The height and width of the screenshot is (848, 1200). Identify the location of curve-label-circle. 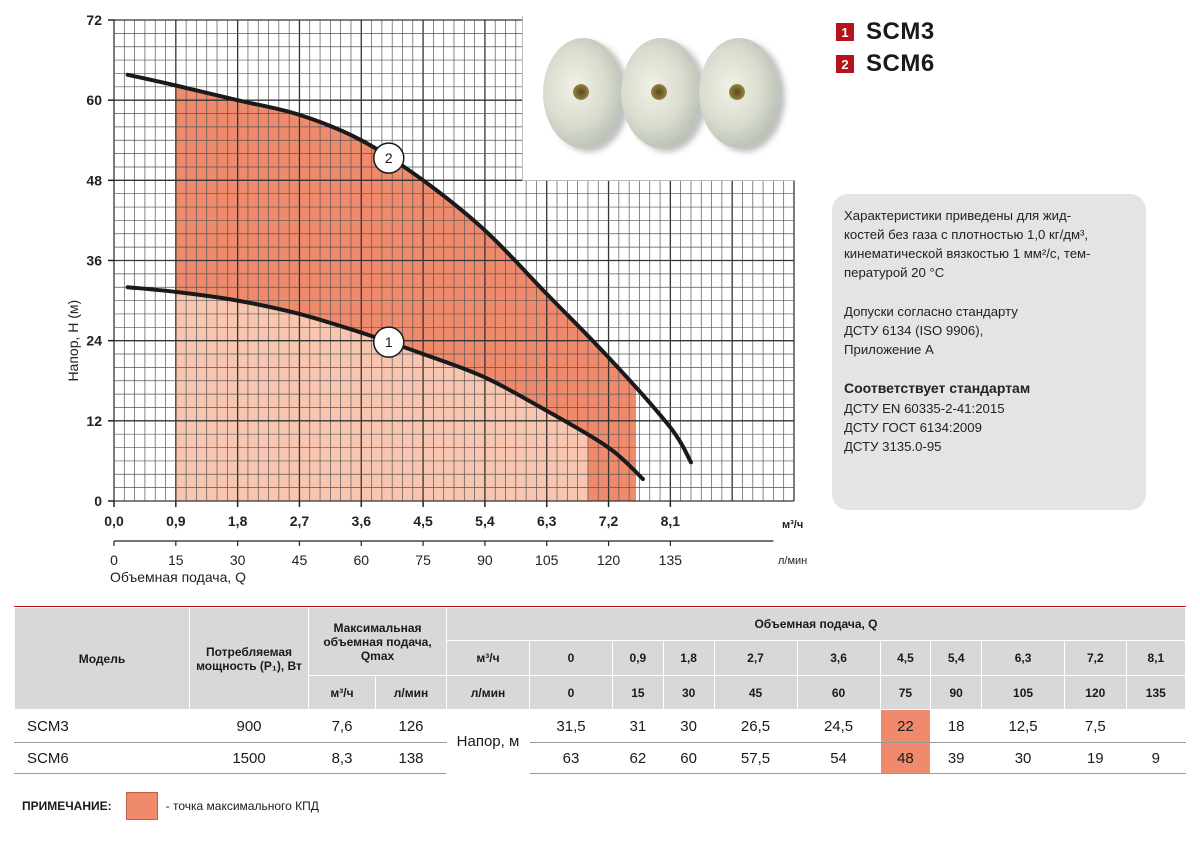
(388, 342).